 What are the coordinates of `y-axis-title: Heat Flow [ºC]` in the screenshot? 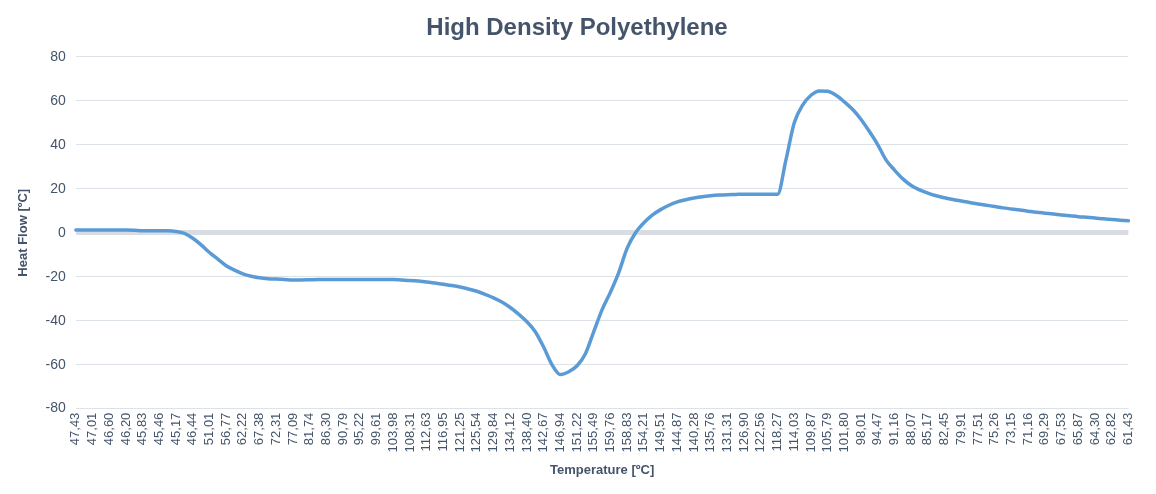 It's located at (23, 232).